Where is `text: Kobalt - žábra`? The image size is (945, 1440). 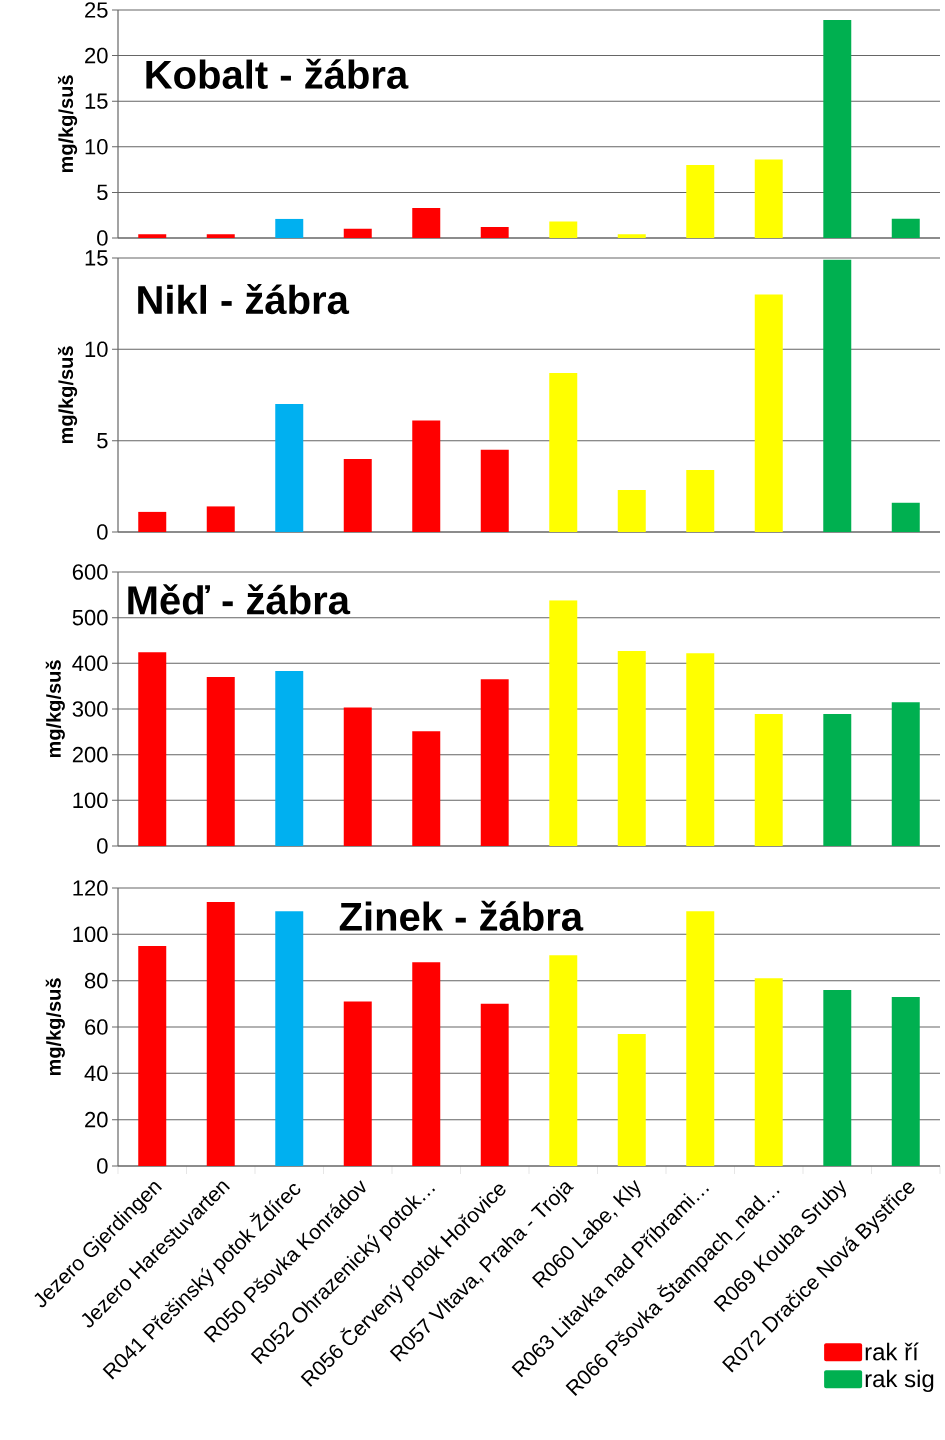
text: Kobalt - žábra is located at coordinates (277, 73).